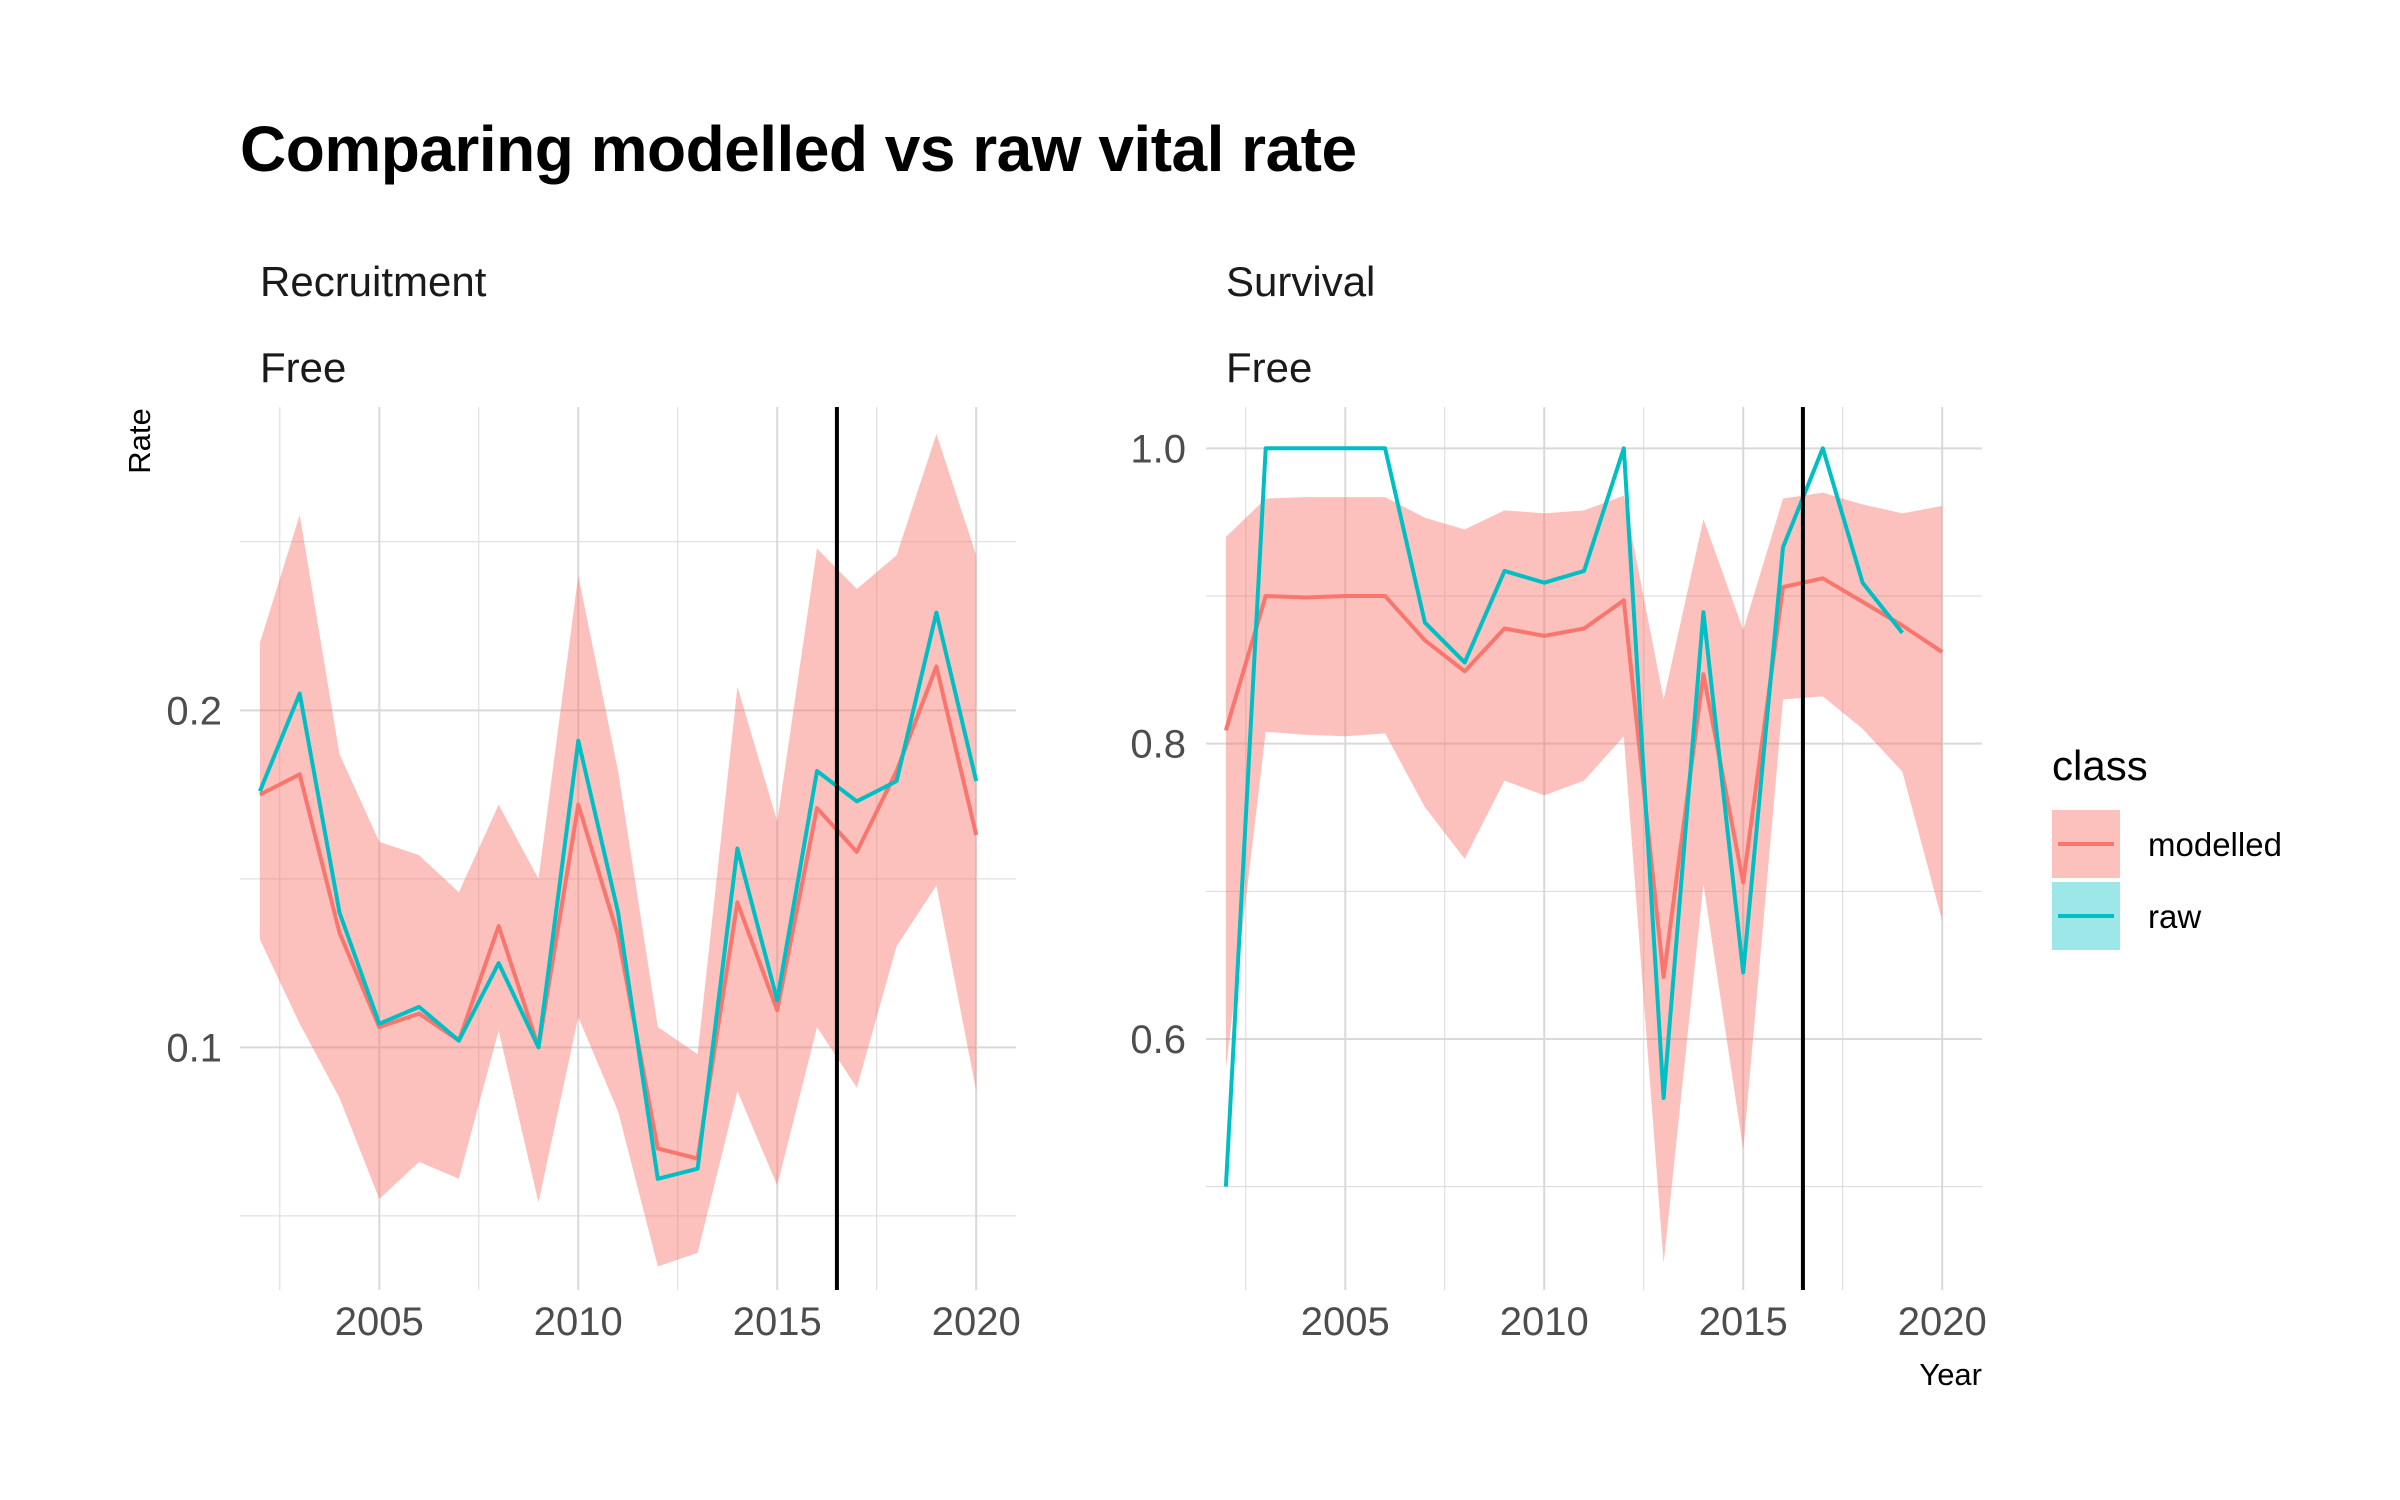 The height and width of the screenshot is (1500, 2400). What do you see at coordinates (798, 149) in the screenshot?
I see `chart-title: Comparing modelled vs raw vital rate` at bounding box center [798, 149].